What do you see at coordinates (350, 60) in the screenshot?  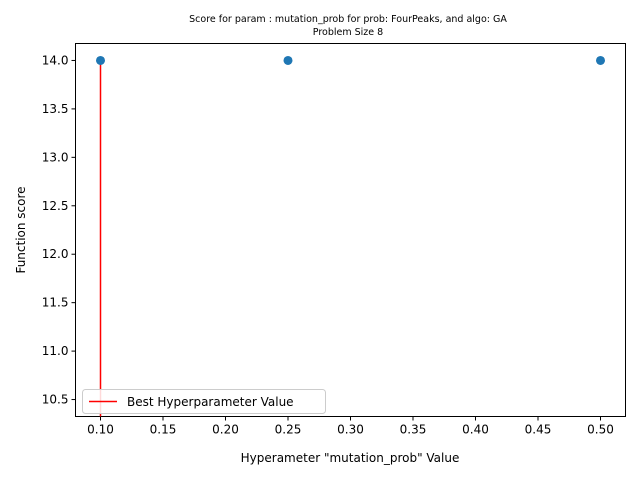 I see `data-points` at bounding box center [350, 60].